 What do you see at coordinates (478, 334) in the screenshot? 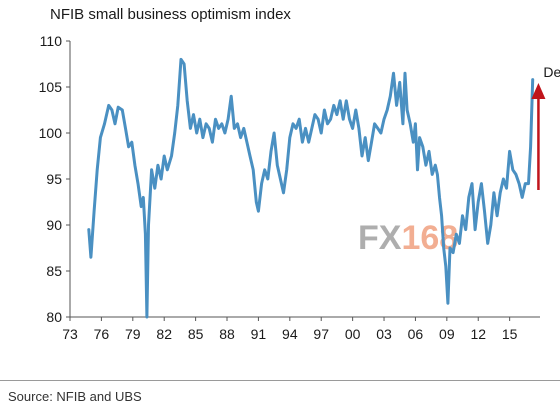
I see `x-tick-label: 12` at bounding box center [478, 334].